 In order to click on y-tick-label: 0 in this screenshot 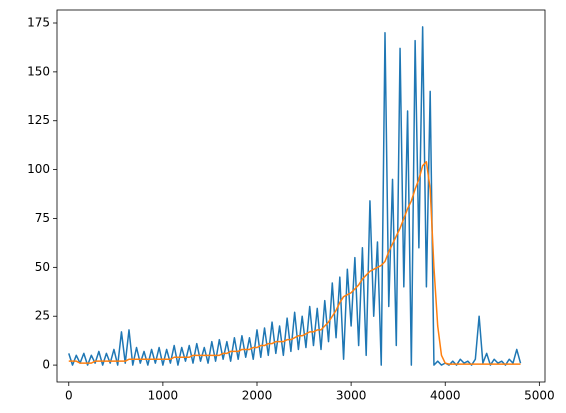, I will do `click(46, 365)`.